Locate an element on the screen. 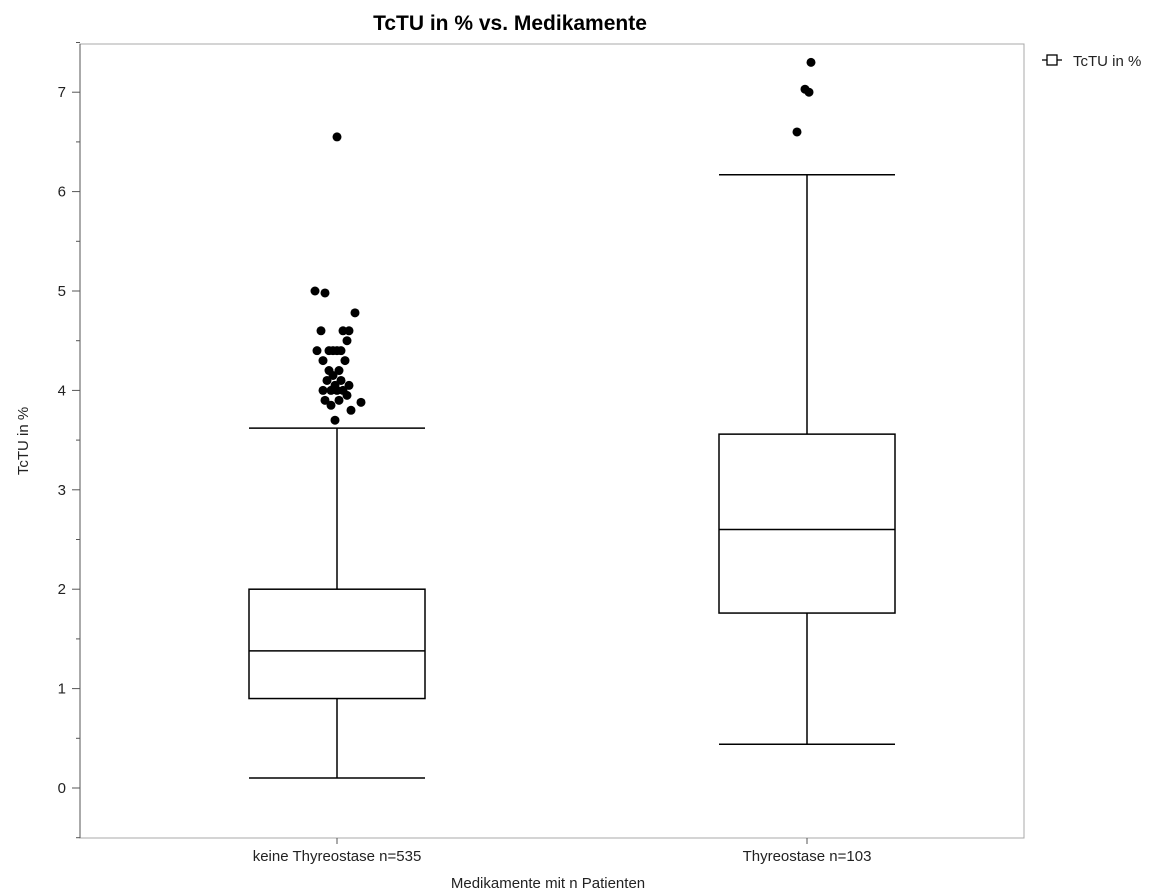 The height and width of the screenshot is (893, 1173). y-tick-label: 2 is located at coordinates (62, 589).